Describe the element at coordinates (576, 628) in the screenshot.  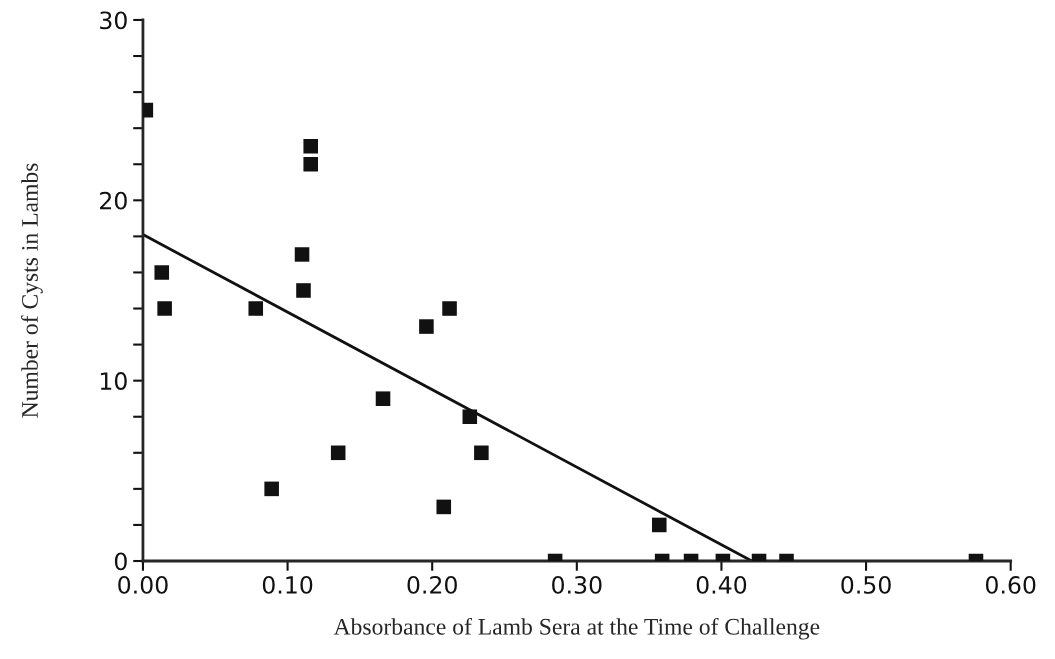
I see `x-axis-title: Absorbance of Lamb Sera at the Time of Challenge` at that location.